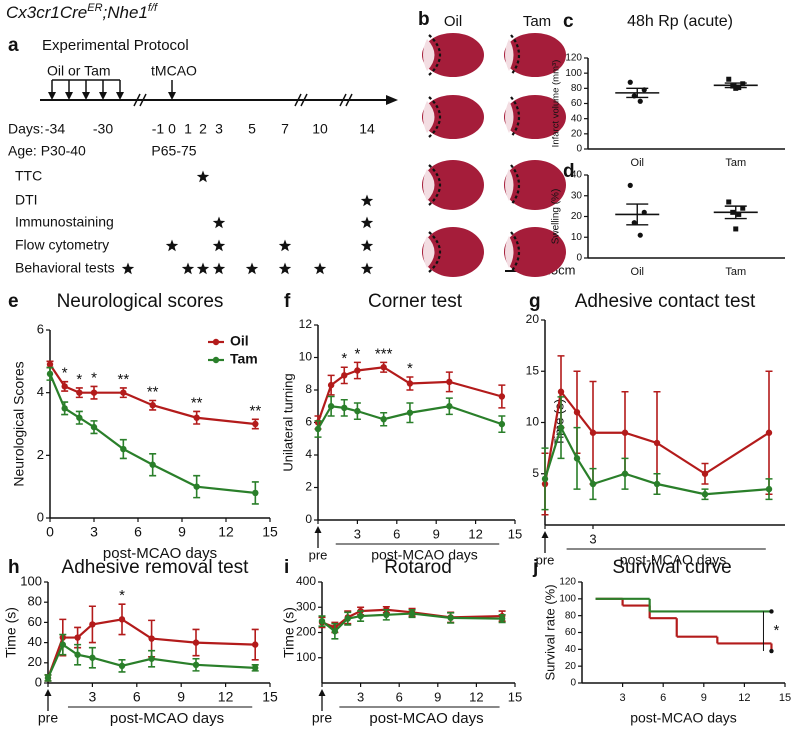 The height and width of the screenshot is (742, 800). Describe the element at coordinates (62, 245) in the screenshot. I see `method-label: Flow cytometry` at that location.